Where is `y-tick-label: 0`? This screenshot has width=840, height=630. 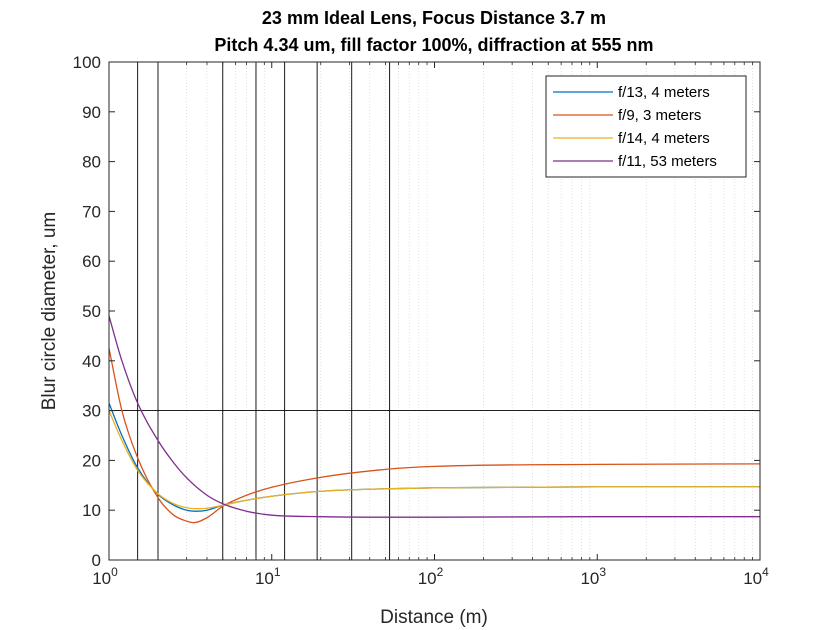 y-tick-label: 0 is located at coordinates (96, 560).